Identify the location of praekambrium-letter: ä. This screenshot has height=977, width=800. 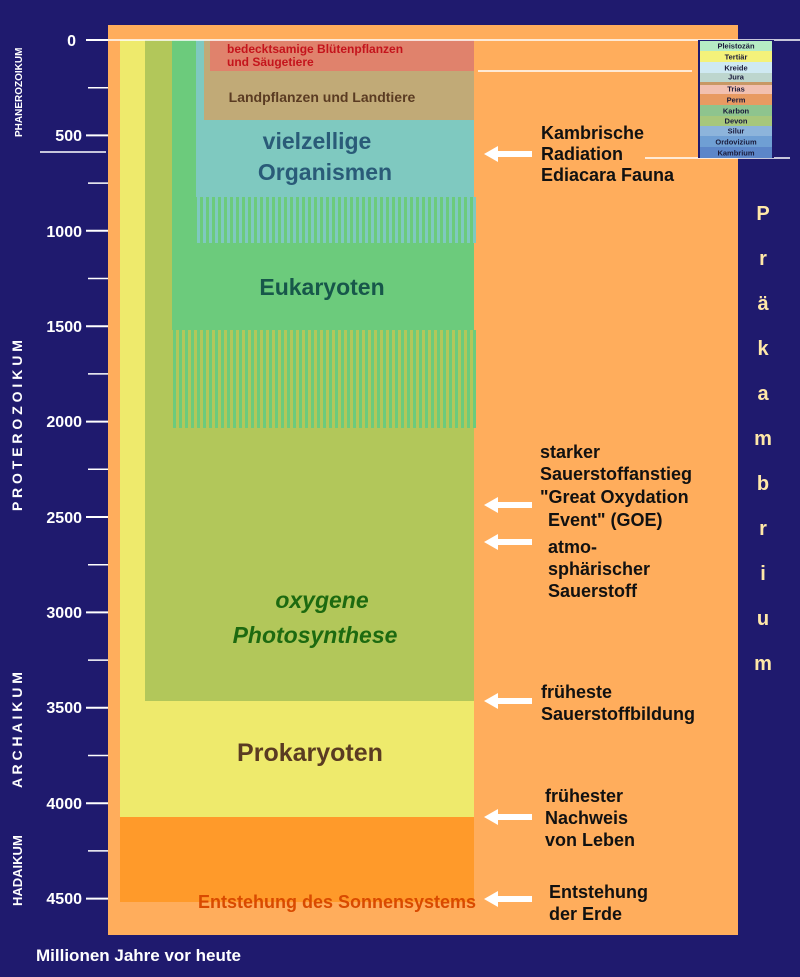
(763, 304).